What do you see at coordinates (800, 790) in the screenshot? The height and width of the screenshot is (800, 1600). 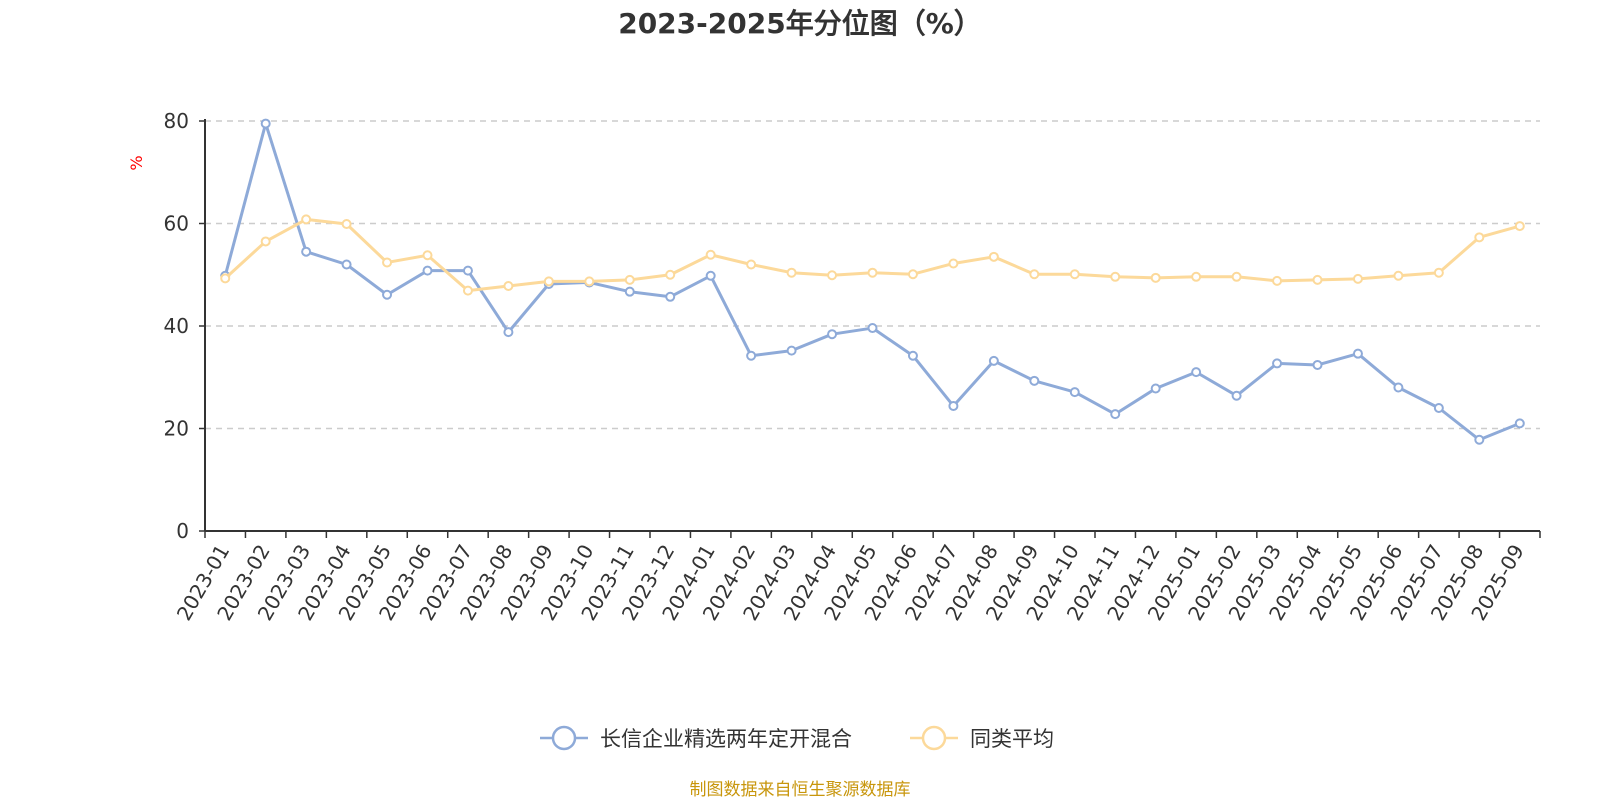 I see `data-source-note: 制图数据来自恒生聚源数据库` at bounding box center [800, 790].